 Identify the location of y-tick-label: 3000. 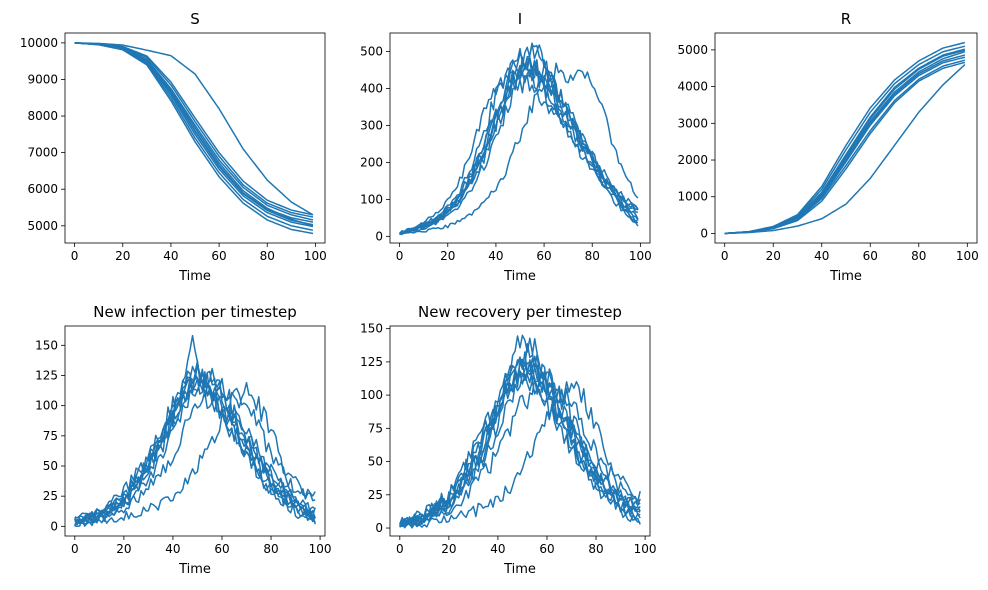
(692, 123).